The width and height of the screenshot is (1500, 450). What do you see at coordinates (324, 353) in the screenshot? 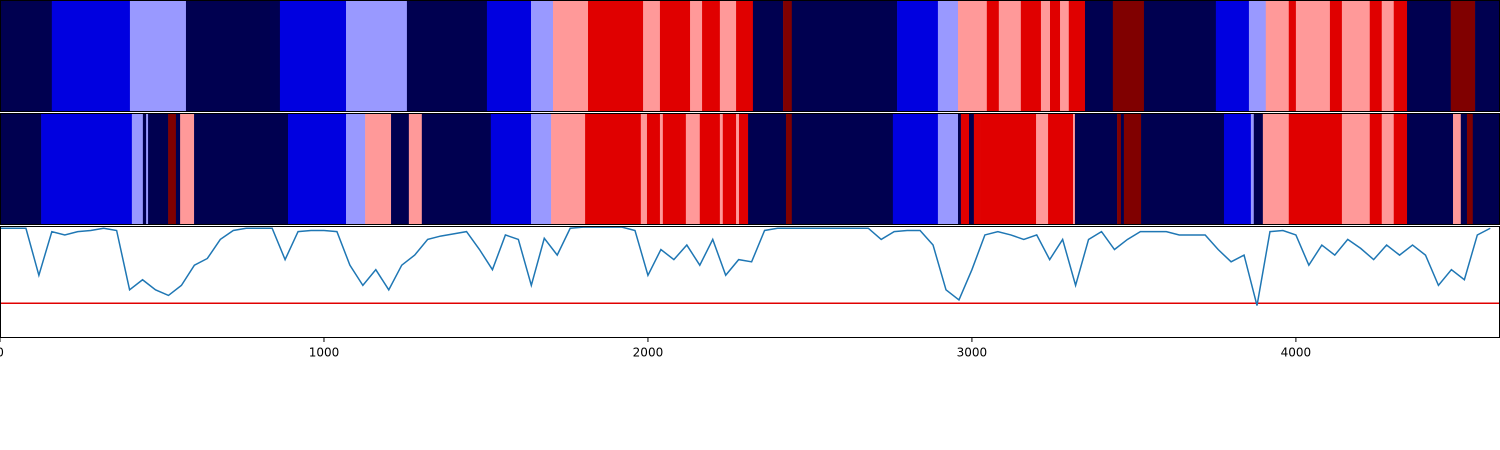
I see `x-tick-label: 1000` at bounding box center [324, 353].